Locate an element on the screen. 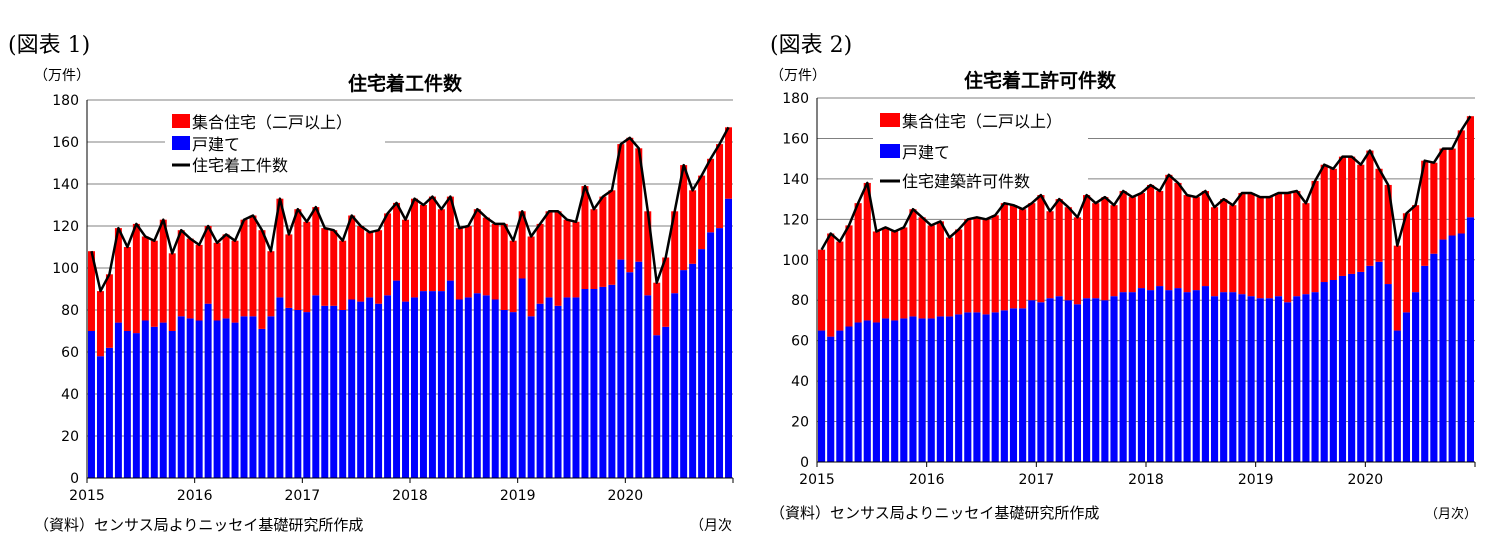 Image resolution: width=1504 pixels, height=559 pixels. legend-swatch-single is located at coordinates (181, 143).